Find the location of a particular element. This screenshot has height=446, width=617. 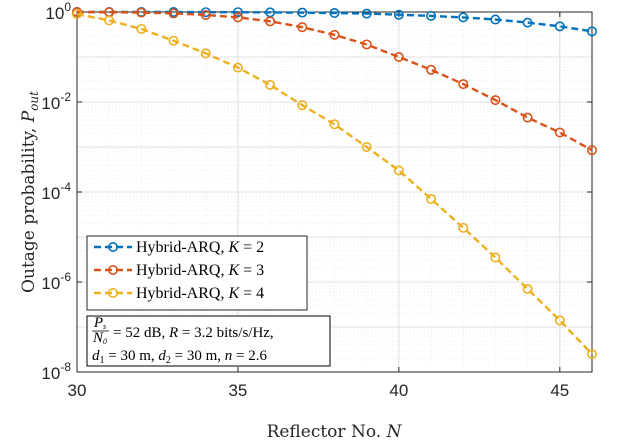

y-tick-label: 10⁻⁶ is located at coordinates (56, 281).